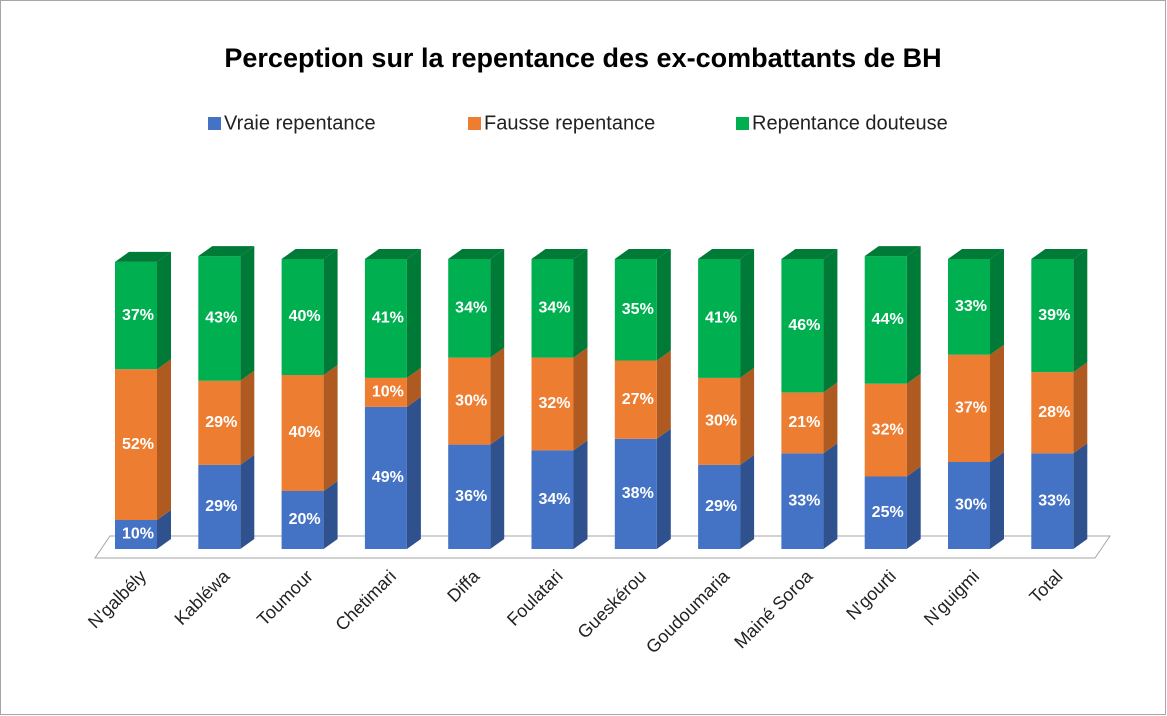 The width and height of the screenshot is (1167, 716). Describe the element at coordinates (602, 547) in the screenshot. I see `floor` at that location.